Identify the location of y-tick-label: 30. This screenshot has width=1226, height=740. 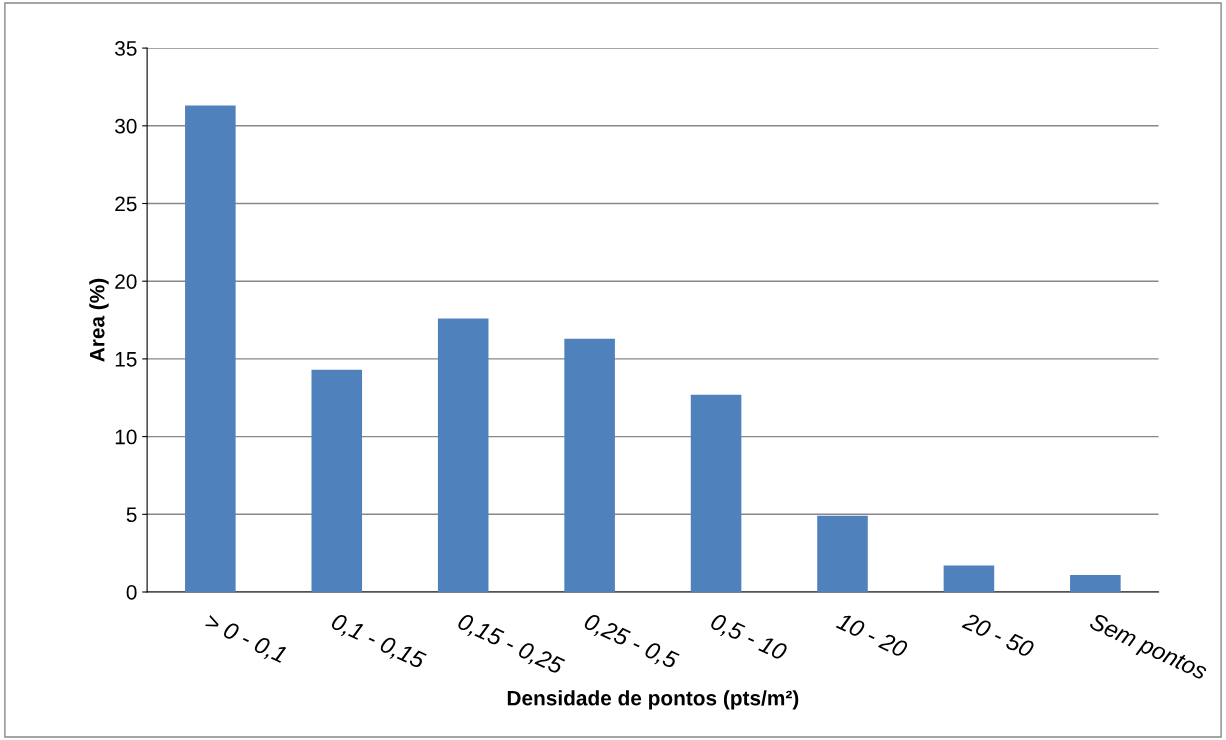
(126, 126).